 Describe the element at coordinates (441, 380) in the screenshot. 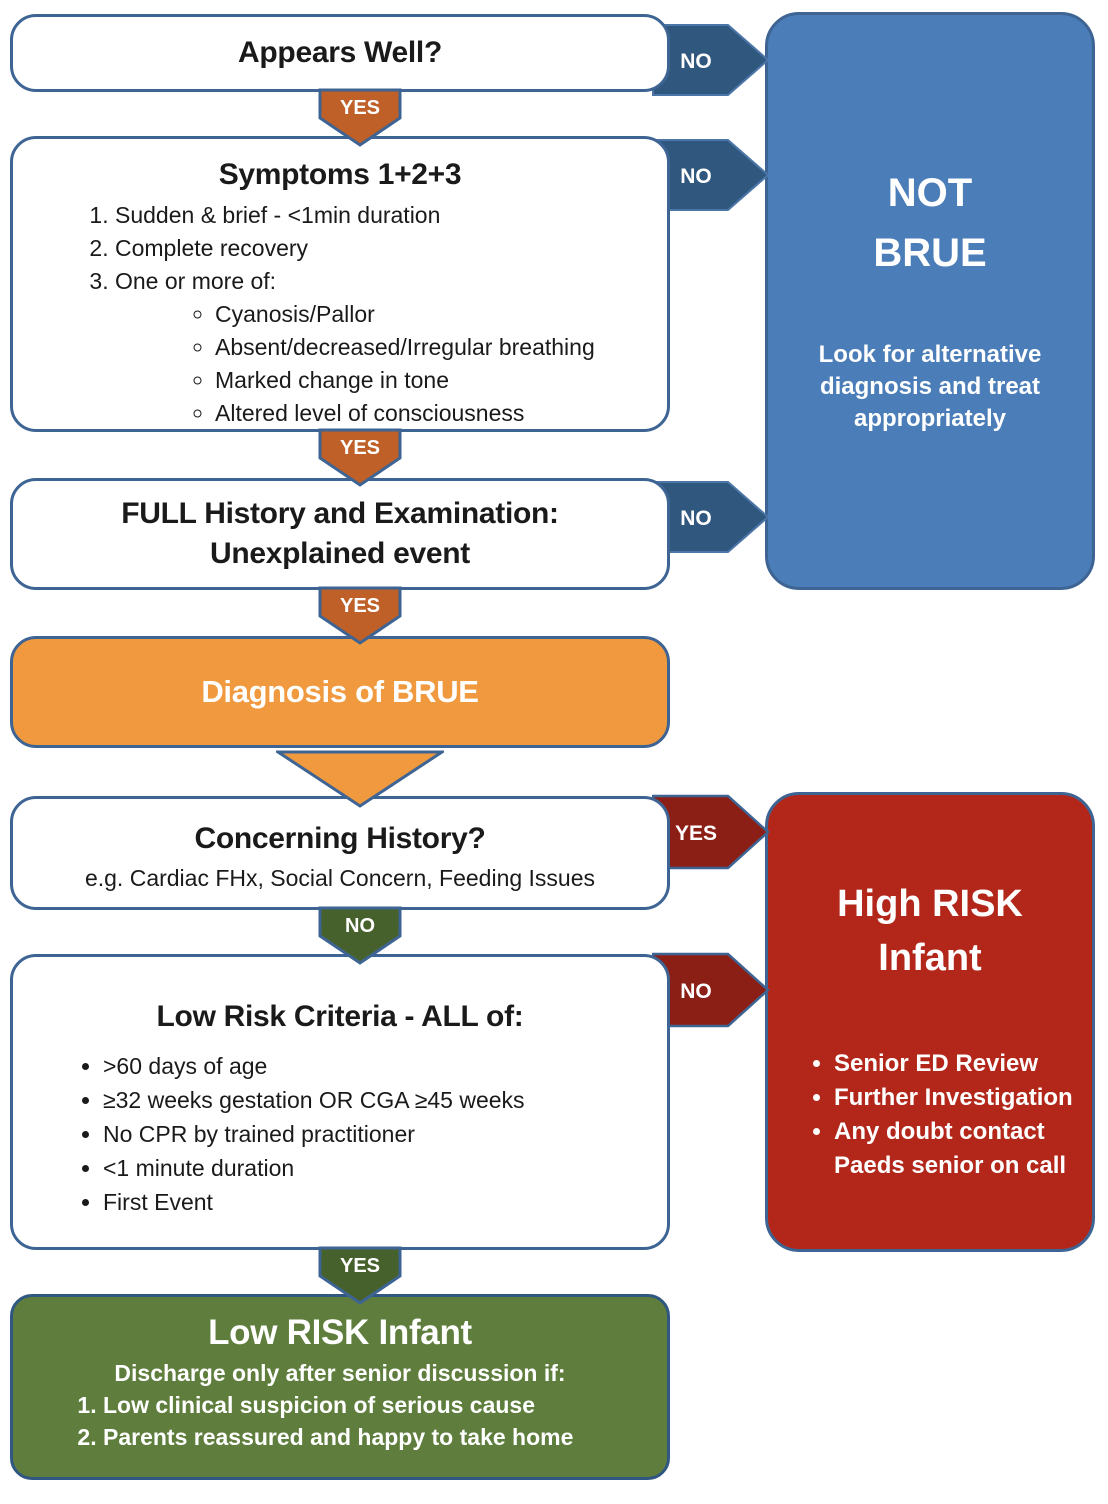

I see `list-item: Marked change in tone` at that location.